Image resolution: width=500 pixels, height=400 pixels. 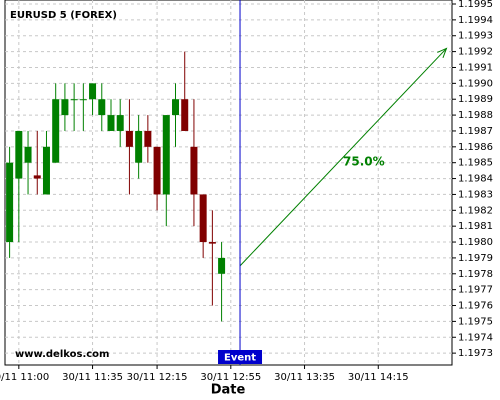 What do you see at coordinates (442, 52) in the screenshot?
I see `arrow-head` at bounding box center [442, 52].